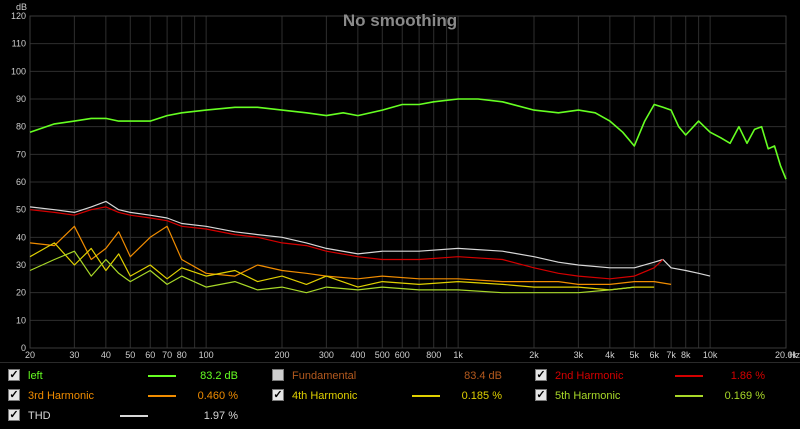  Describe the element at coordinates (21, 99) in the screenshot. I see `y-tick-label: 90` at that location.